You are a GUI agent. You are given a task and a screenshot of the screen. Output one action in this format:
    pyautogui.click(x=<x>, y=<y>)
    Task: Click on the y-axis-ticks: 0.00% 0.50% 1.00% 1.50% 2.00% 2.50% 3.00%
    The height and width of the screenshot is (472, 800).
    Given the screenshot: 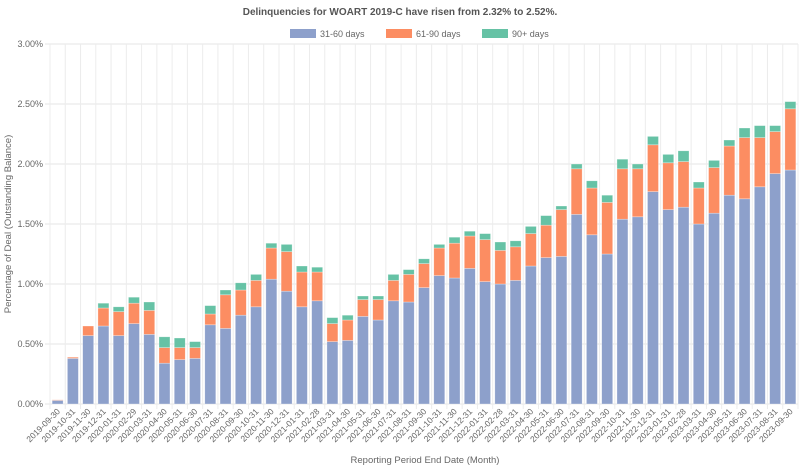 What is the action you would take?
    pyautogui.click(x=30, y=224)
    